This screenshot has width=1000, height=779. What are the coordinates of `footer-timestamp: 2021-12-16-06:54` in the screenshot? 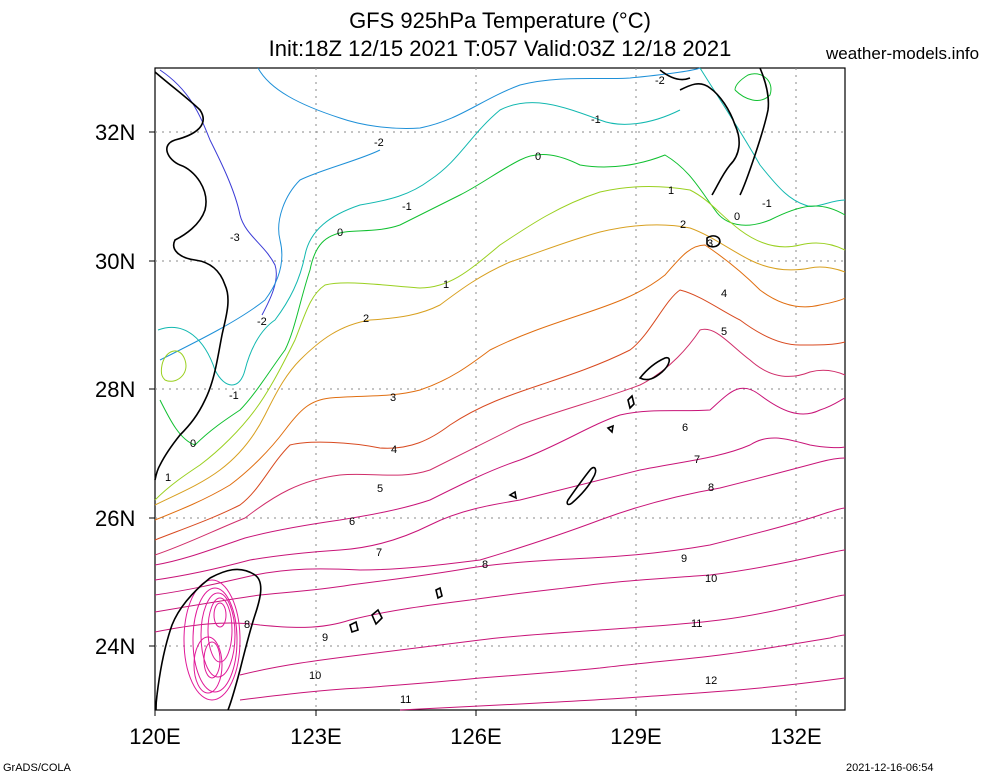 It's located at (890, 768).